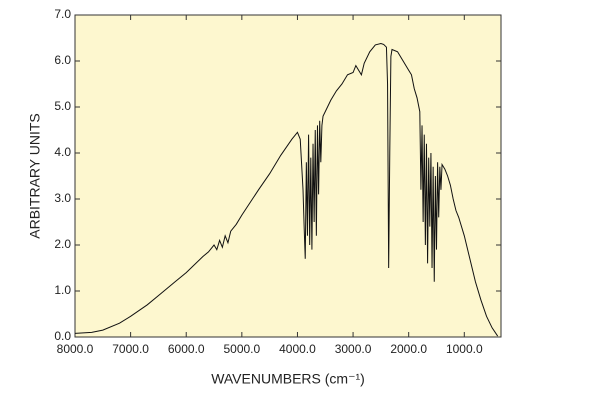 The width and height of the screenshot is (591, 405). I want to click on x-tick-label: 3000.0, so click(353, 349).